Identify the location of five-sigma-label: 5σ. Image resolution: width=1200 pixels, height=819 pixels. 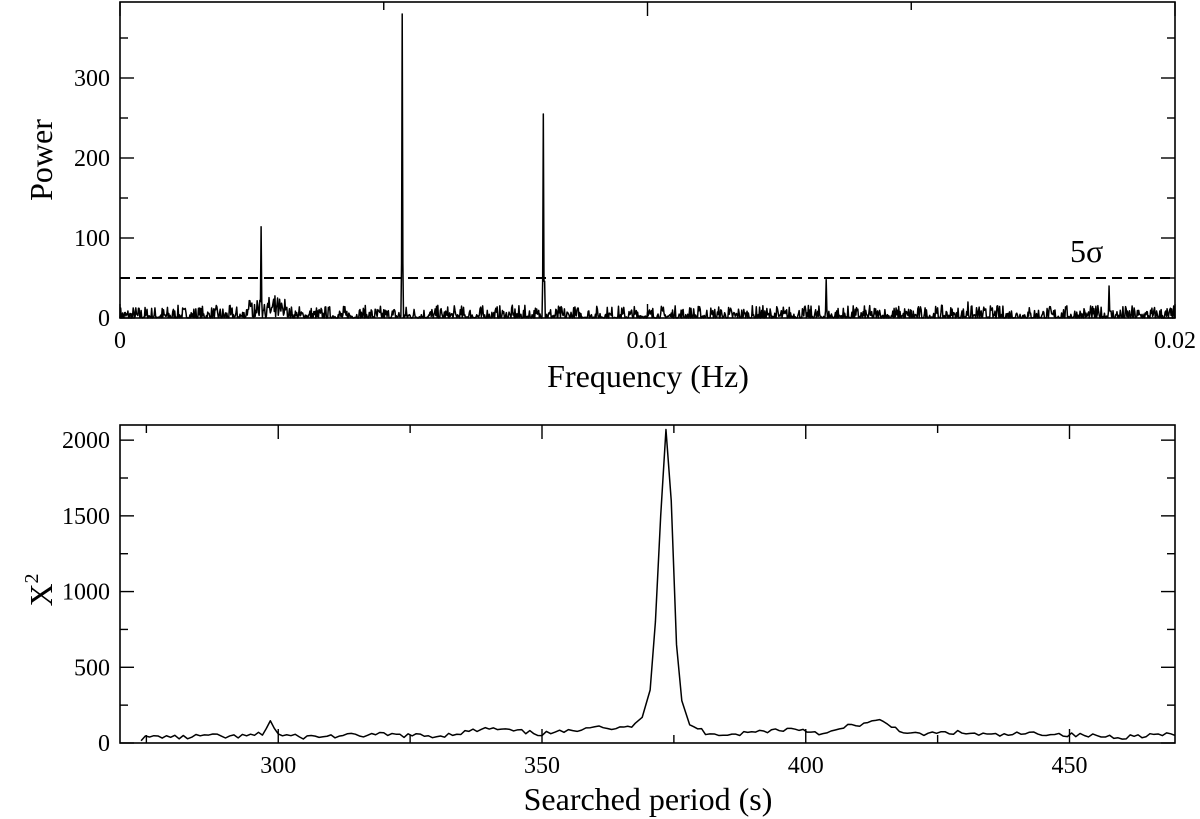
(1086, 251).